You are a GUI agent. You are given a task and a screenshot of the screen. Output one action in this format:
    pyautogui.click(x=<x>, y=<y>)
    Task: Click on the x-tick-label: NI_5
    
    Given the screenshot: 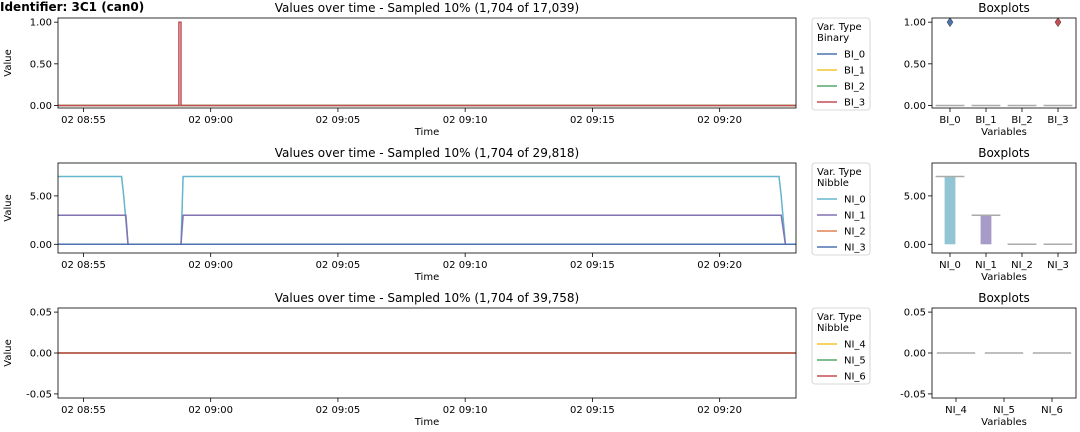 What is the action you would take?
    pyautogui.click(x=1004, y=410)
    